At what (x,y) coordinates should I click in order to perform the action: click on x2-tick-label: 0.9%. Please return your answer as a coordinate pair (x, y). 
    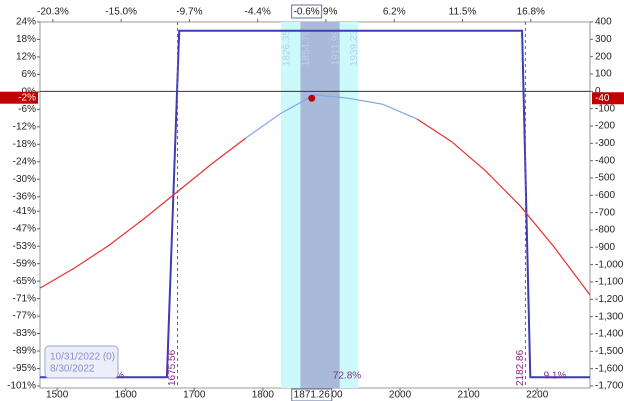
    Looking at the image, I should click on (326, 12).